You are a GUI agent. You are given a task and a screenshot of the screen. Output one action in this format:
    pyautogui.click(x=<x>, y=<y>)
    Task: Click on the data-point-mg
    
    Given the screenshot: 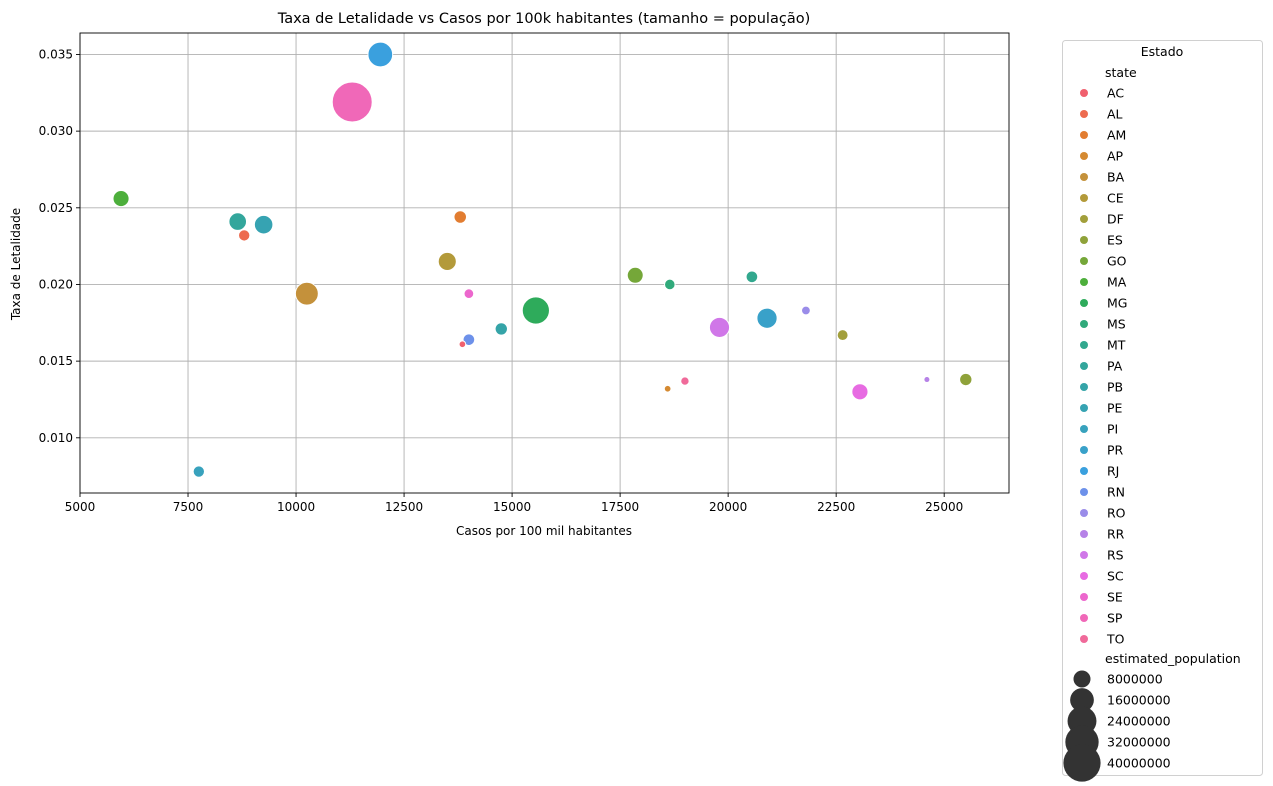 What is the action you would take?
    pyautogui.click(x=535, y=310)
    